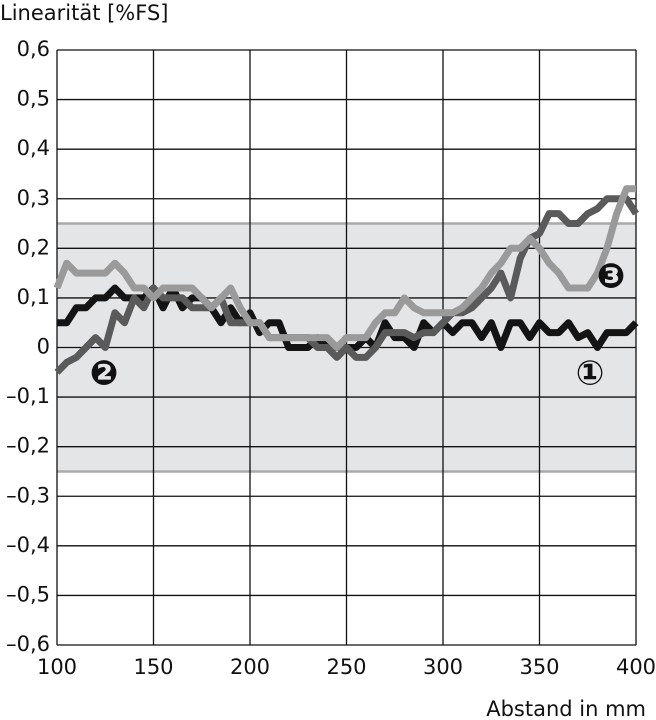 Image resolution: width=656 pixels, height=720 pixels. Describe the element at coordinates (33, 148) in the screenshot. I see `y-tick-label: 0,4` at that location.